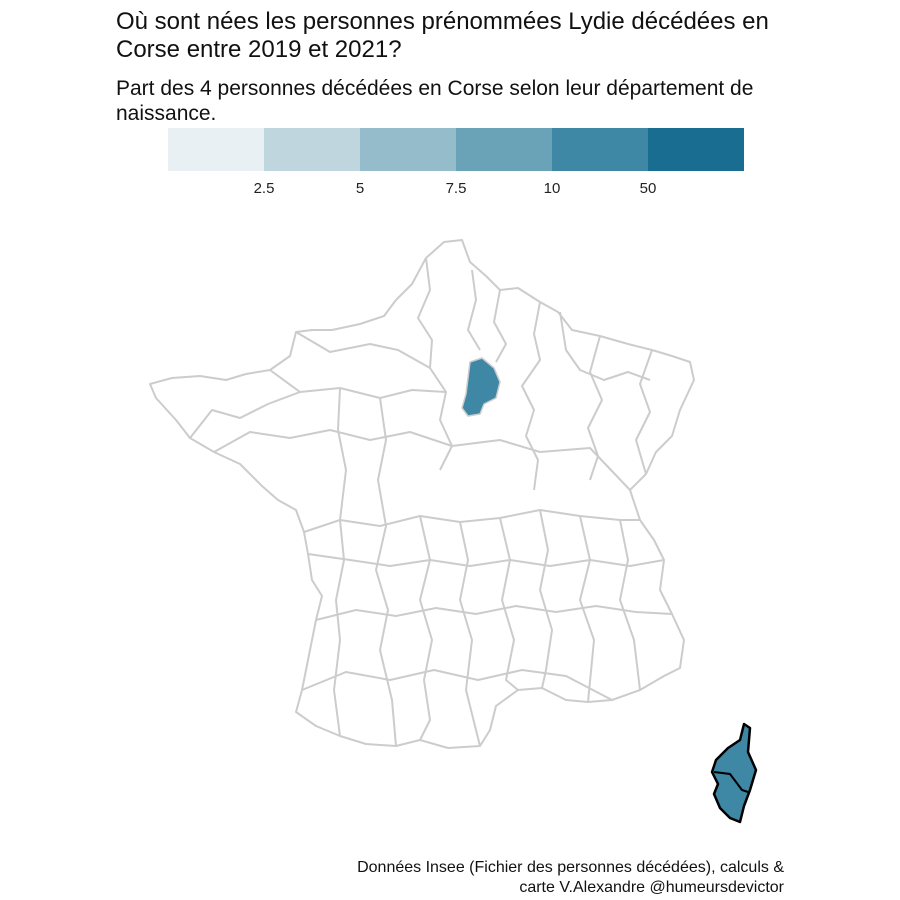  What do you see at coordinates (264, 188) in the screenshot?
I see `legend-tick-1: 2.5` at bounding box center [264, 188].